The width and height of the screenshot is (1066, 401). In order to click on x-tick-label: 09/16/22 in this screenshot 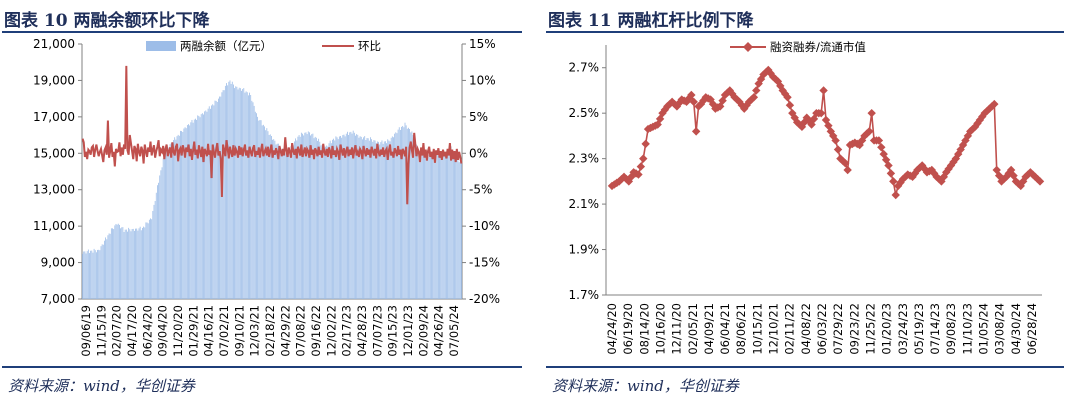, I will do `click(316, 331)`.